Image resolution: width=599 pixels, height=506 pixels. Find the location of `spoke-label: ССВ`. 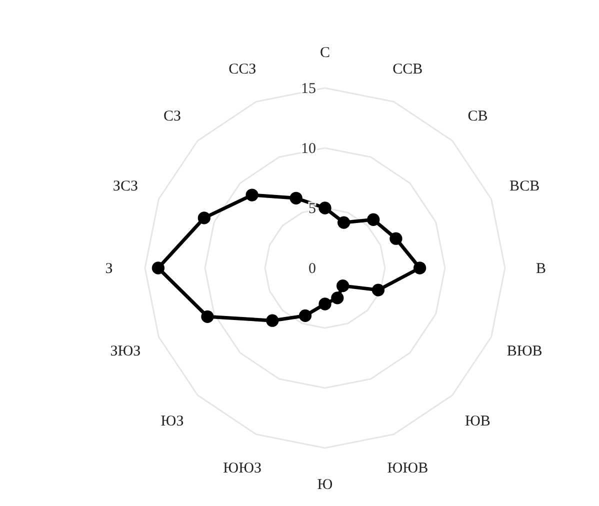

spoke-label: ССВ is located at coordinates (407, 69).